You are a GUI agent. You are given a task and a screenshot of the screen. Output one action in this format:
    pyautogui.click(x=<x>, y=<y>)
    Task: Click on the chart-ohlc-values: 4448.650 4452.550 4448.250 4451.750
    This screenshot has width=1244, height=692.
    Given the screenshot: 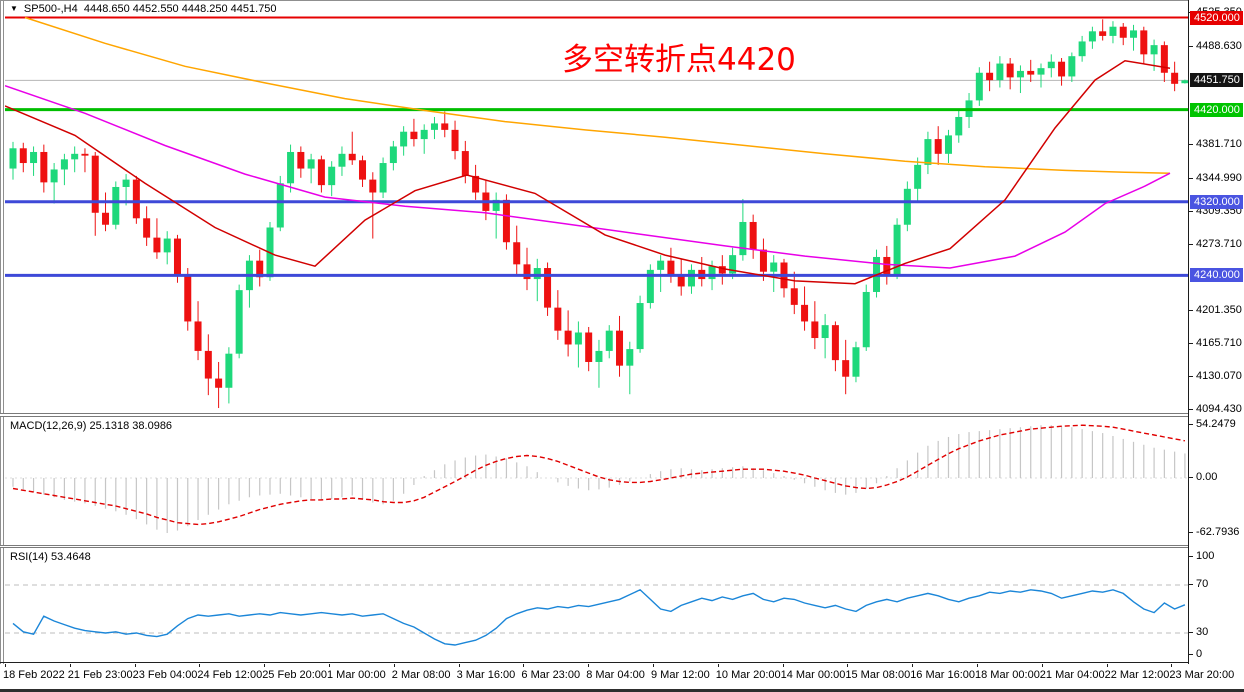 What is the action you would take?
    pyautogui.click(x=180, y=9)
    